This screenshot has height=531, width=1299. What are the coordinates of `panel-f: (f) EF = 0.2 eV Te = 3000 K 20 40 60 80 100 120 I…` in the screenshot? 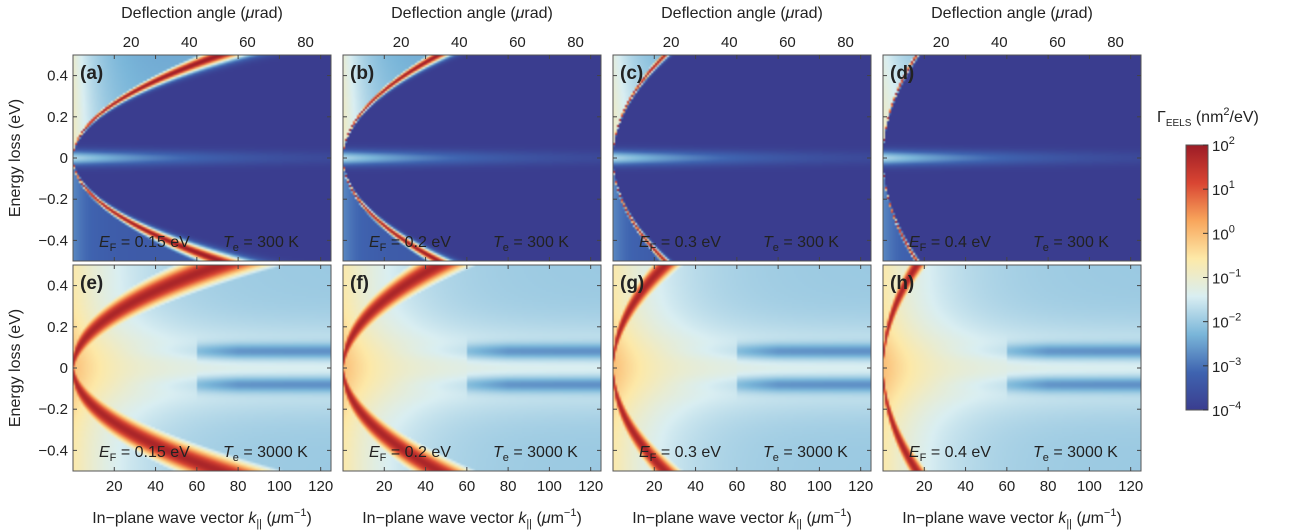 It's located at (472, 397).